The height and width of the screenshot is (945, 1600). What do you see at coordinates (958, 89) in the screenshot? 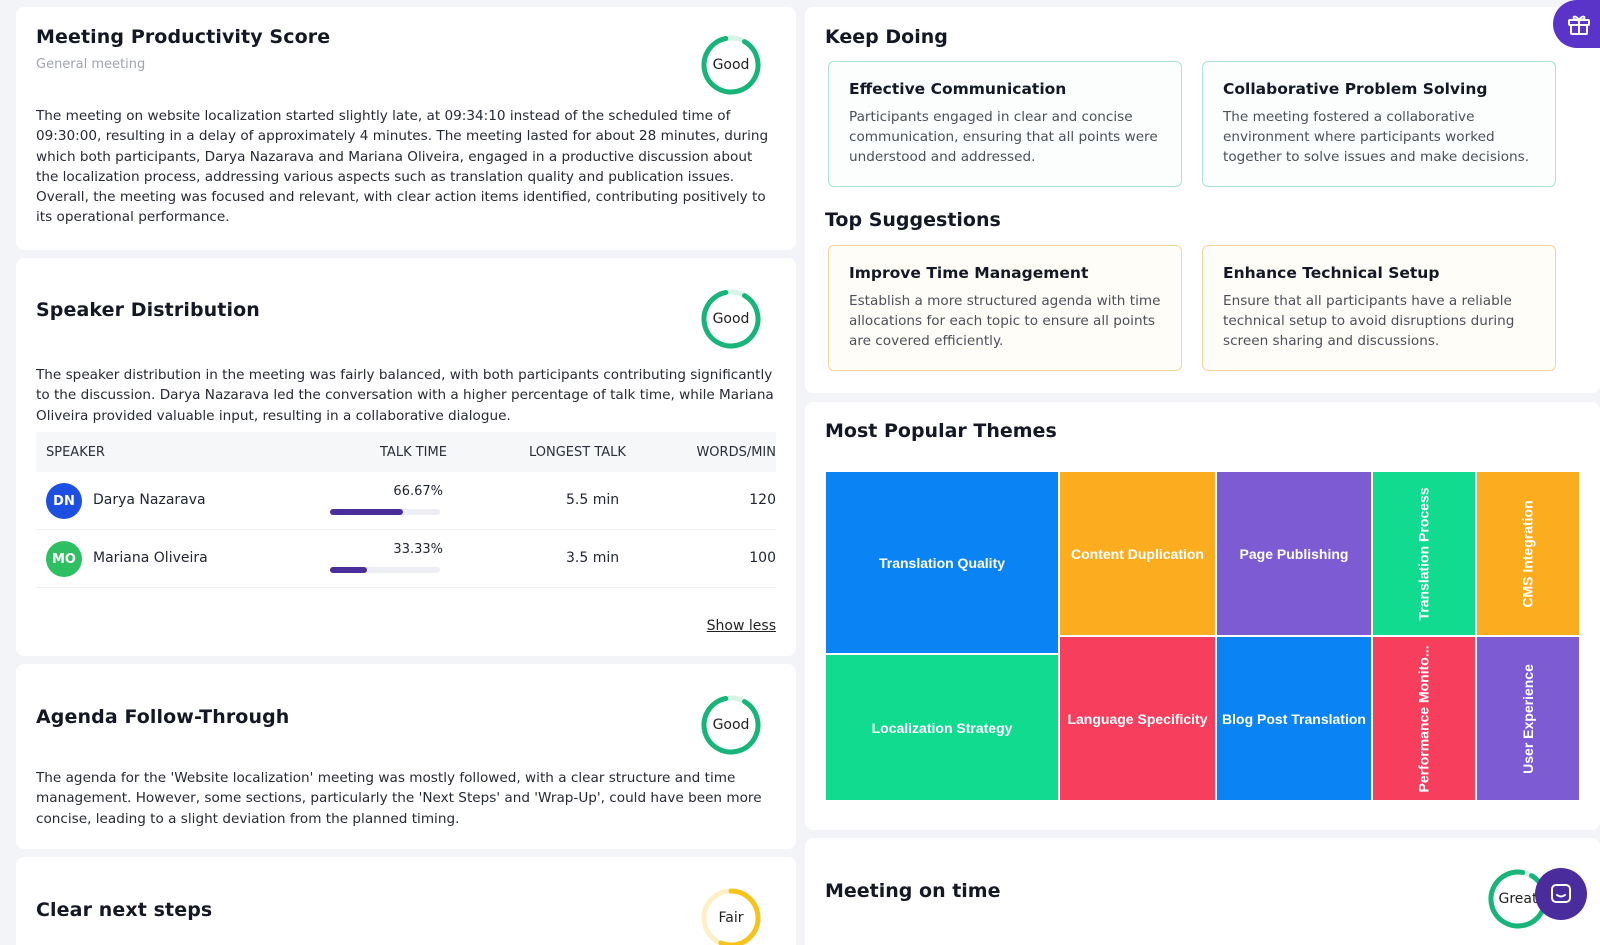
I see `keep-doing-item-title: Effective Communication` at bounding box center [958, 89].